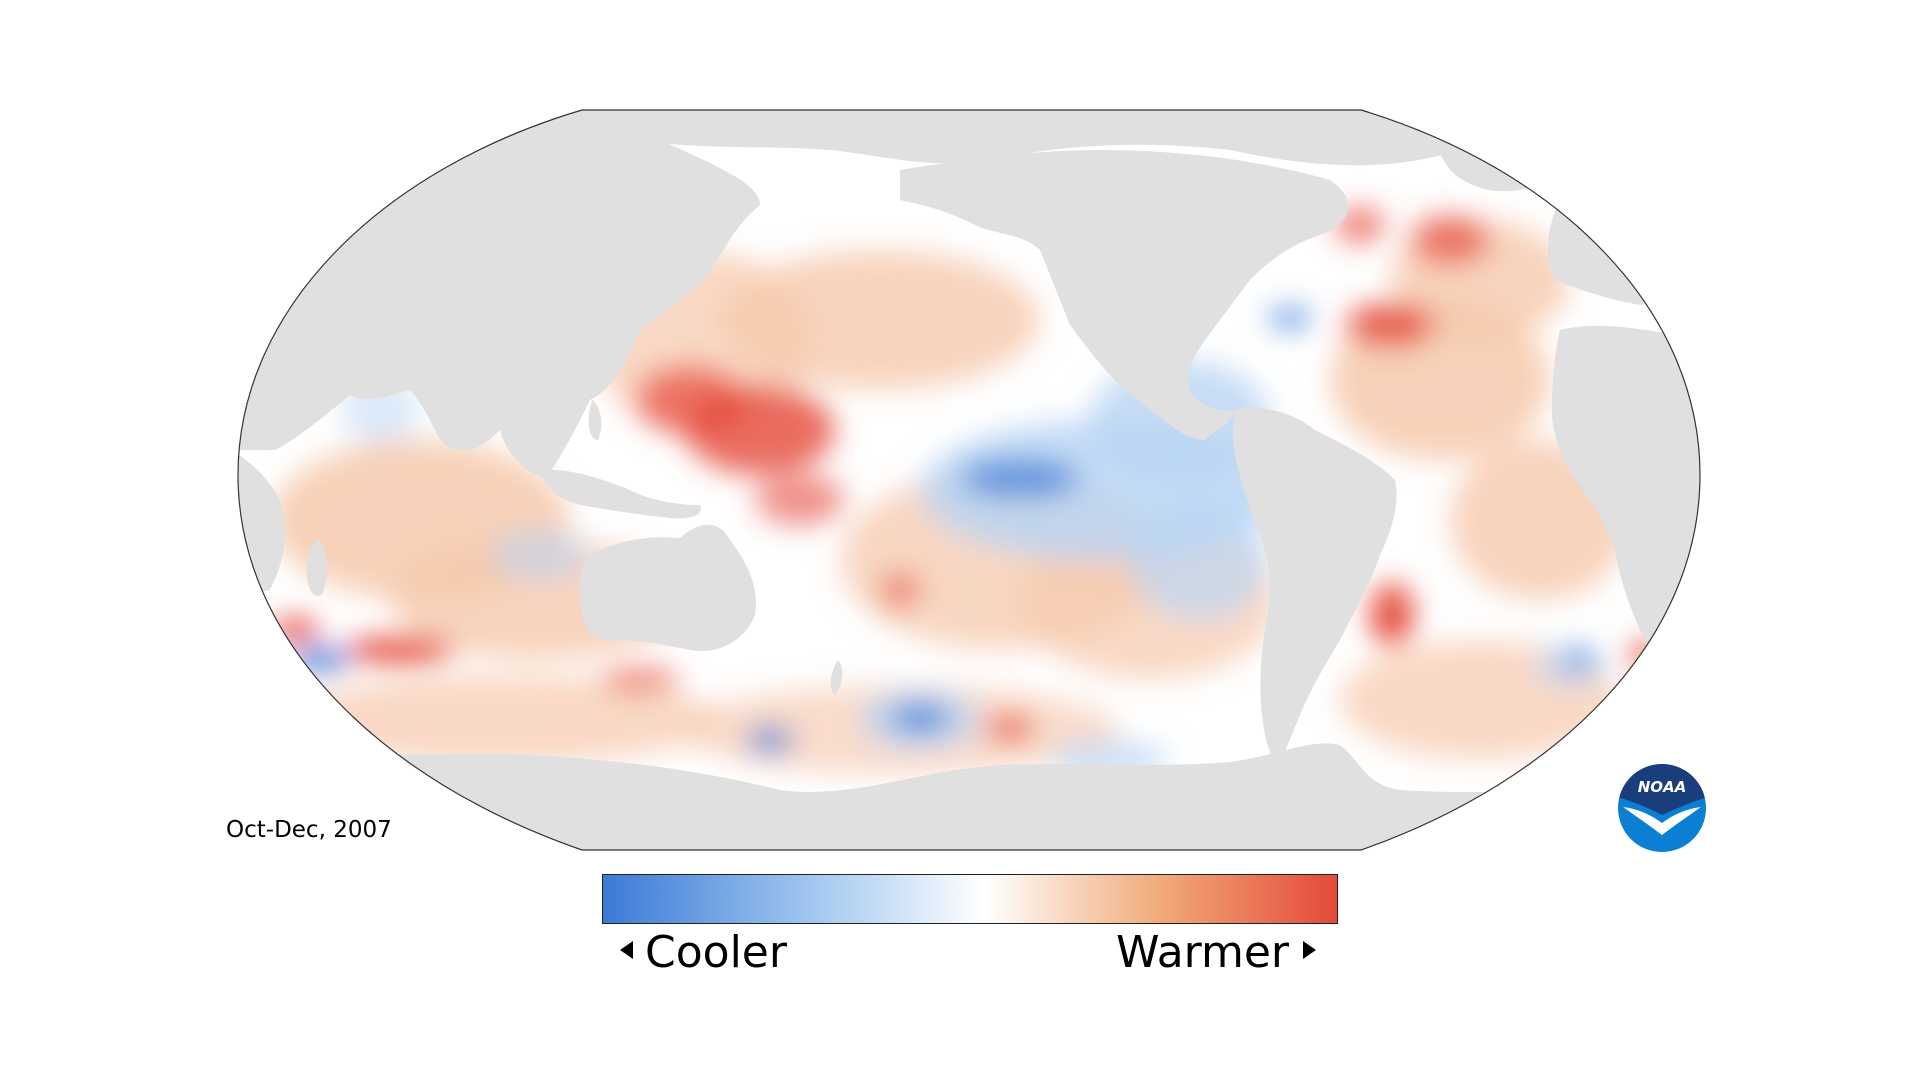  Describe the element at coordinates (620, 494) in the screenshot. I see `indonesia-islands` at that location.